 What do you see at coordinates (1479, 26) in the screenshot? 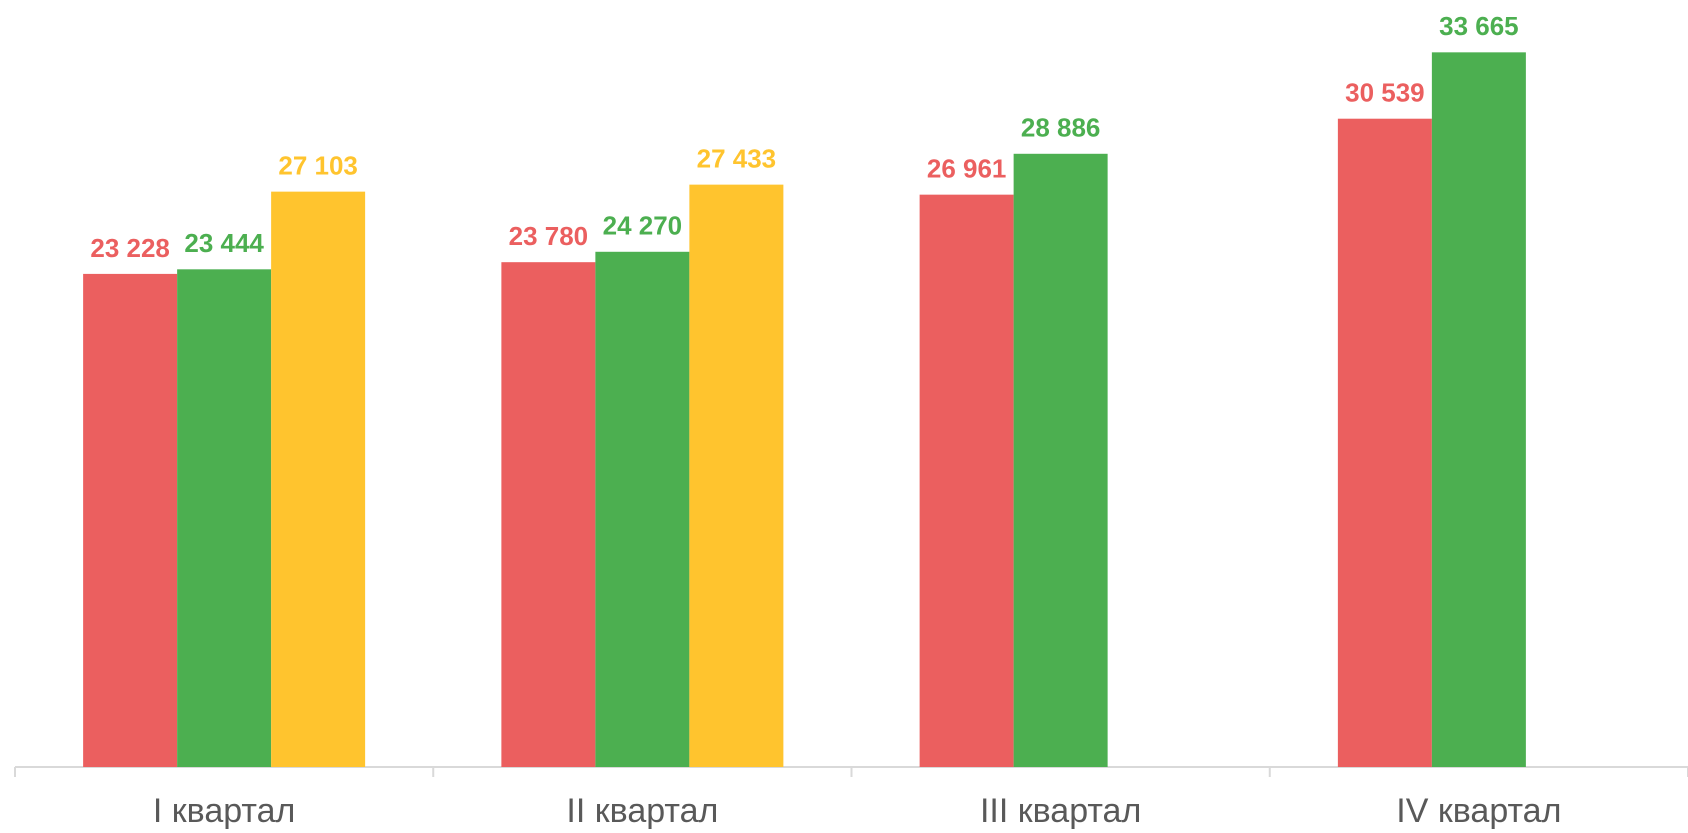
I see `data-label: 33 665` at bounding box center [1479, 26].